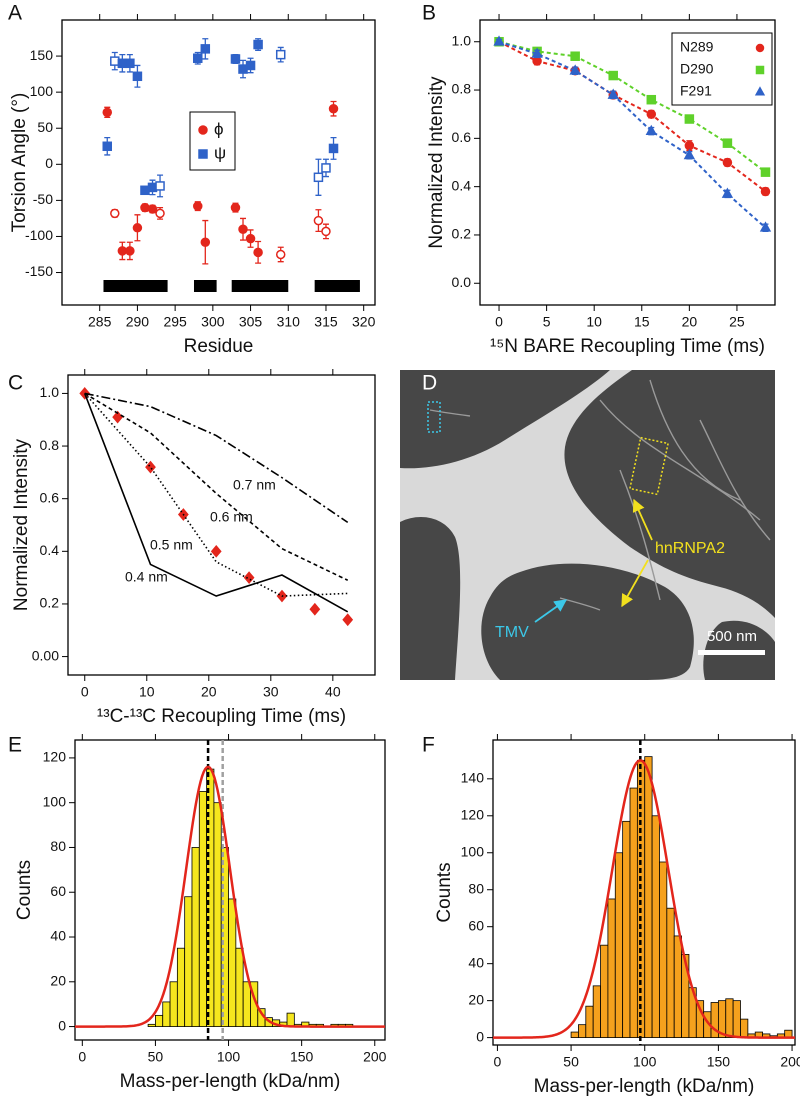 This screenshot has height=1100, width=800. What do you see at coordinates (364, 322) in the screenshot?
I see `x-tick-label: 320` at bounding box center [364, 322].